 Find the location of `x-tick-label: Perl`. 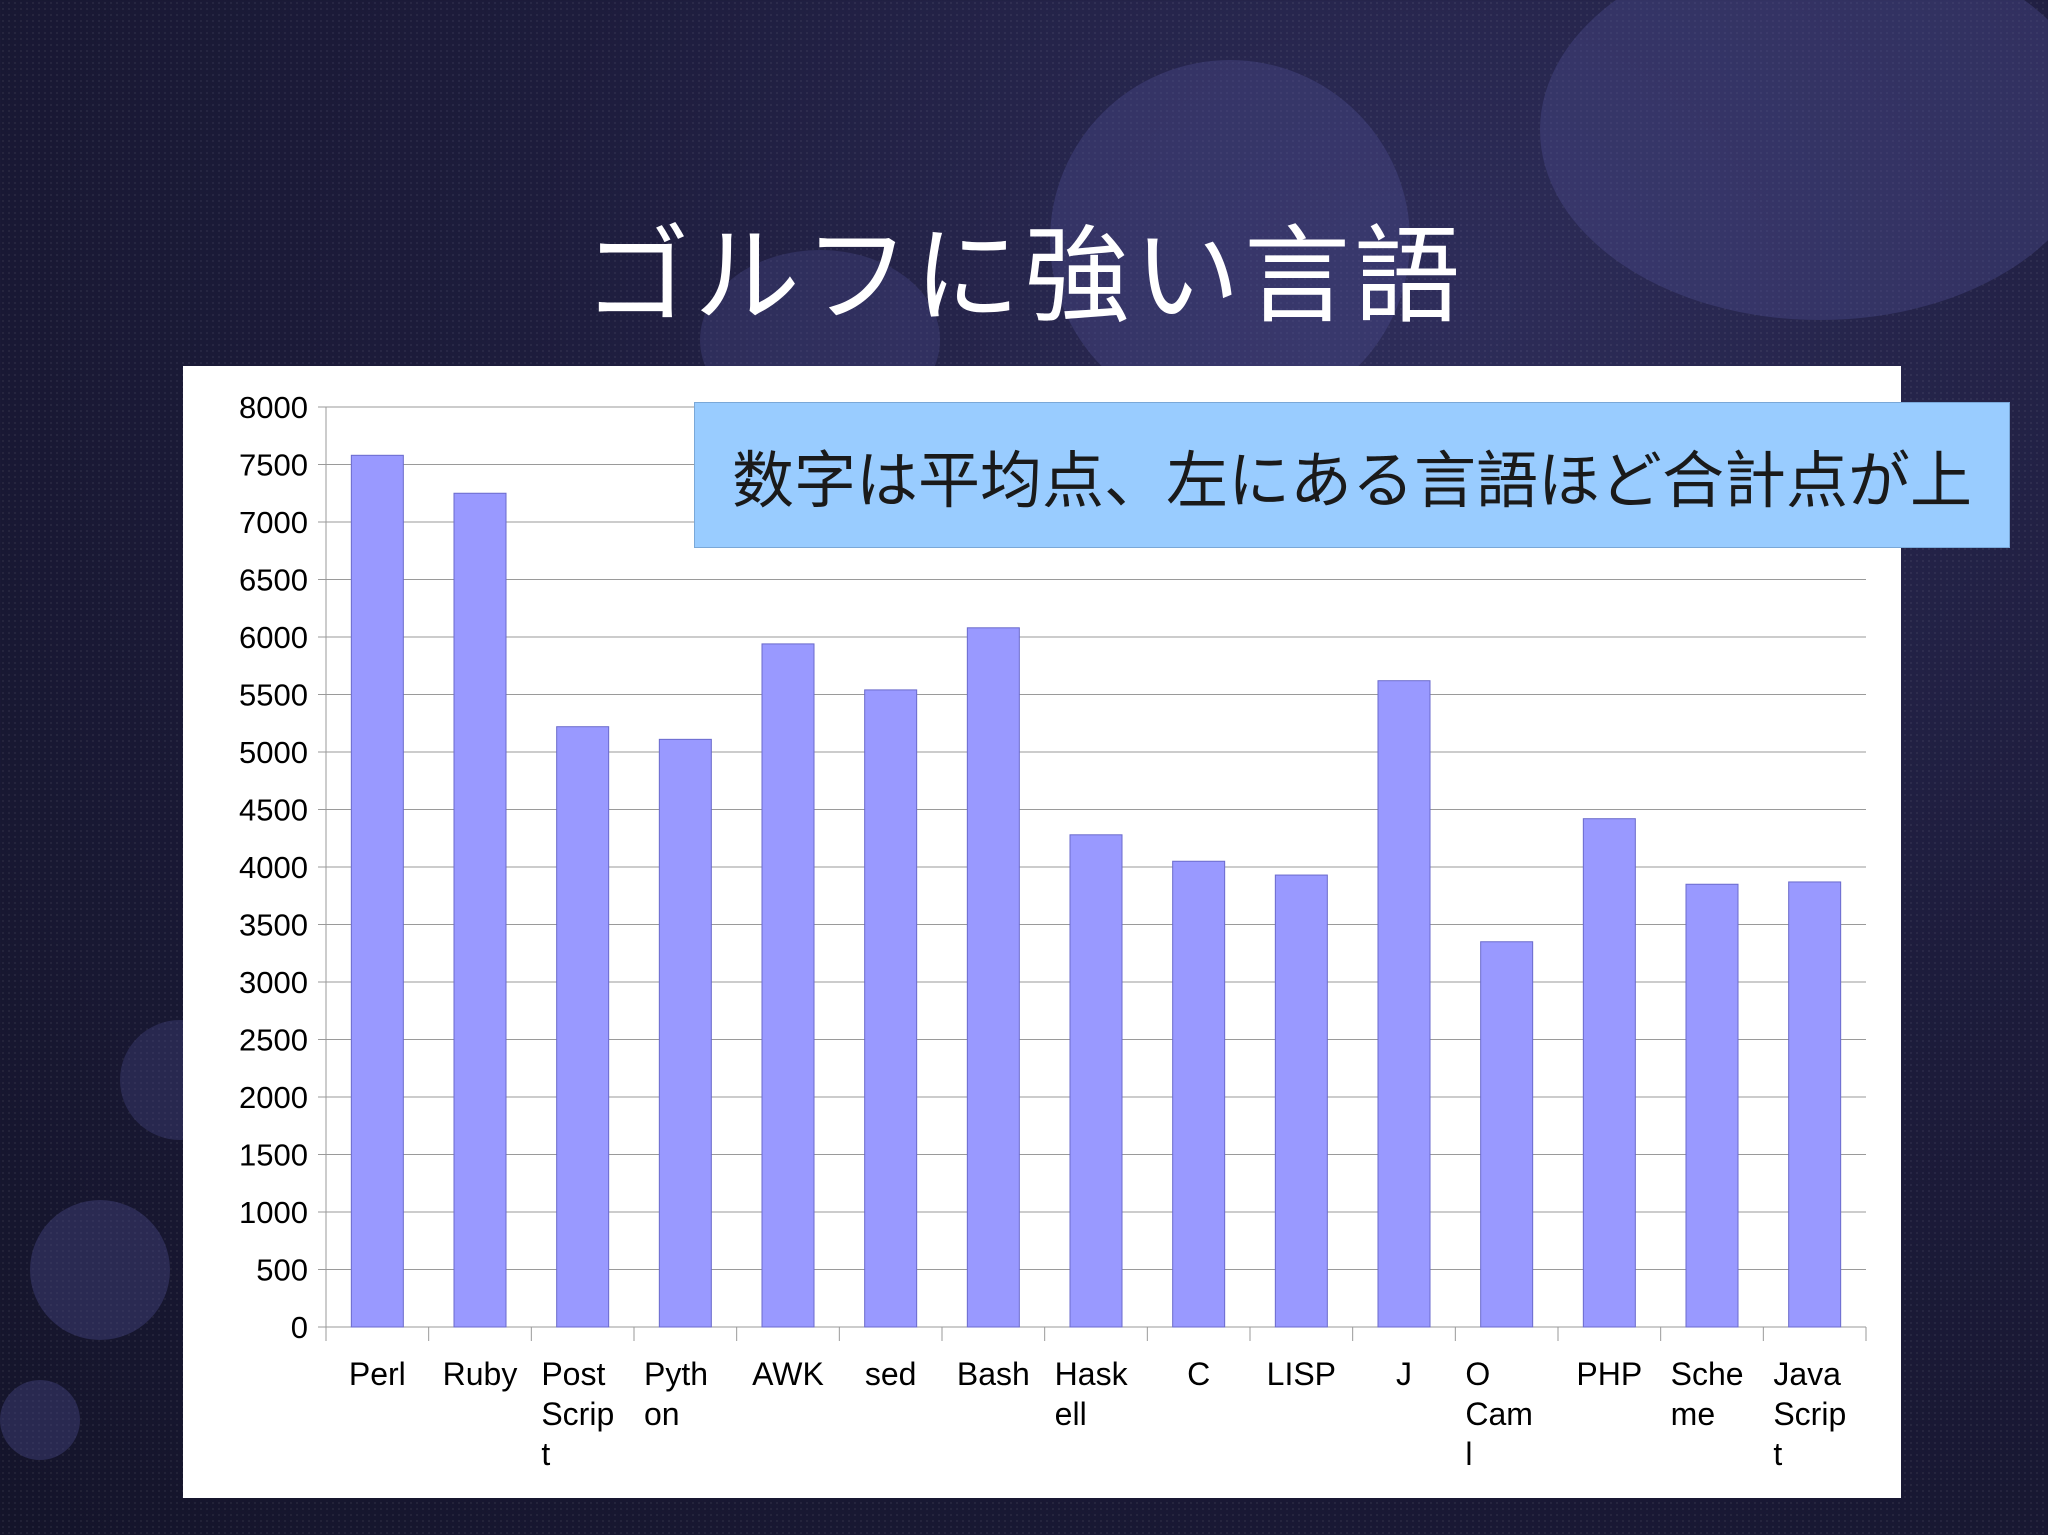

x-tick-label: Perl is located at coordinates (377, 1374).